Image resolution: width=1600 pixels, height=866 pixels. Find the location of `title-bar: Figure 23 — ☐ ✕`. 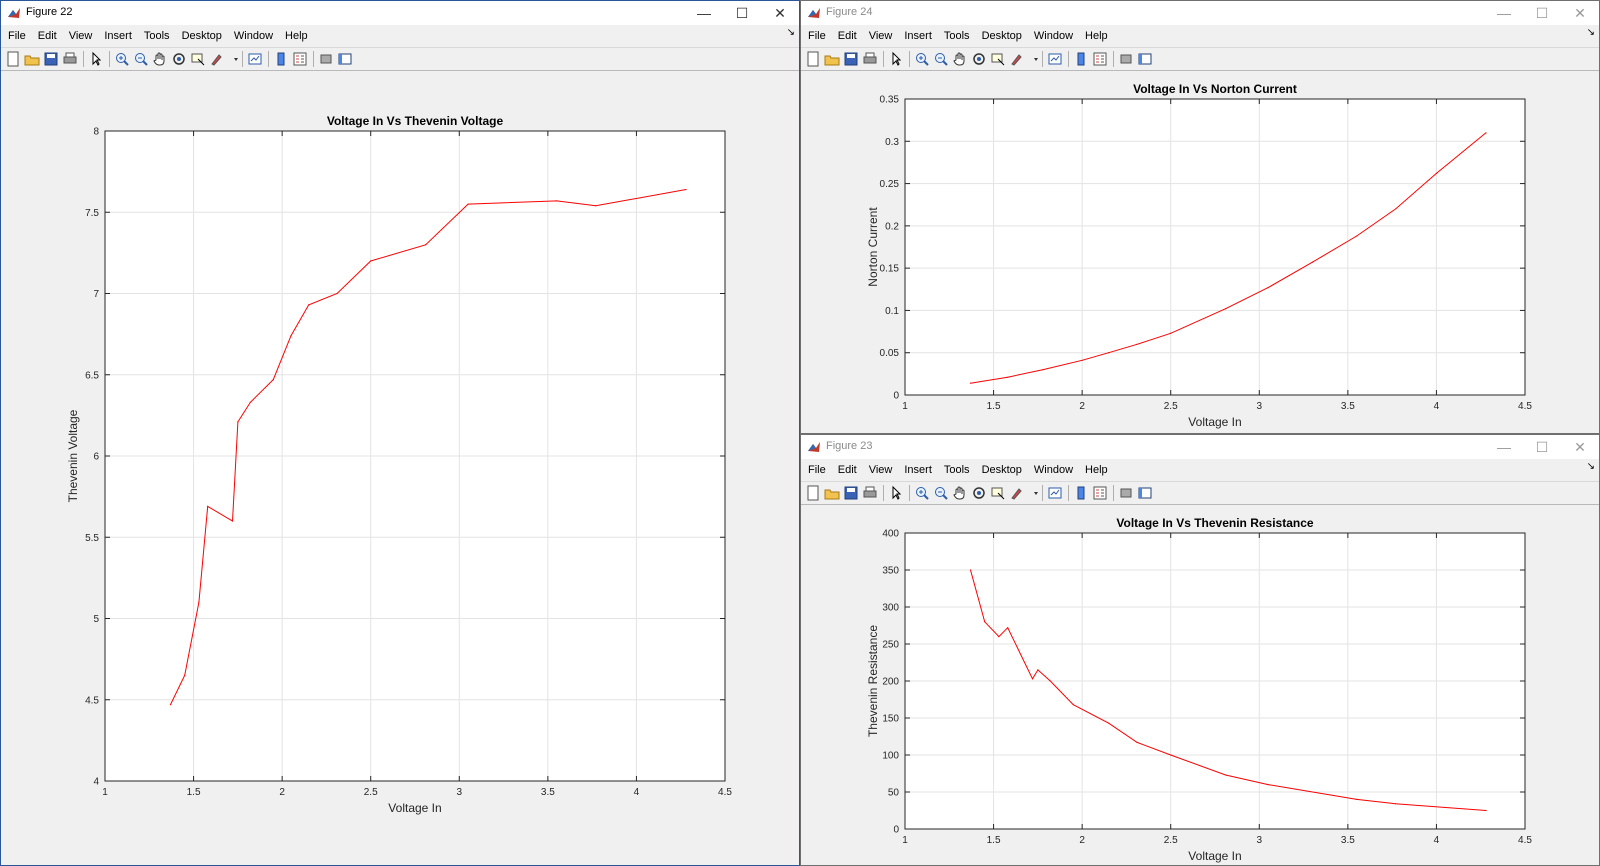

title-bar: Figure 23 — ☐ ✕ is located at coordinates (1200, 447).